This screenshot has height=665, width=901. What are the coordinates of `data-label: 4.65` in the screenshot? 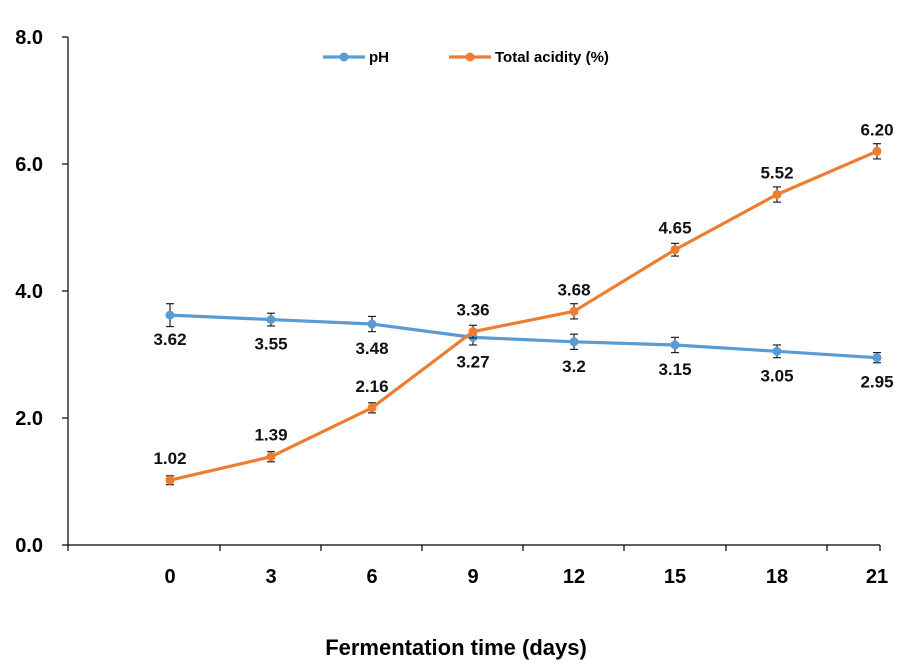 It's located at (674, 228).